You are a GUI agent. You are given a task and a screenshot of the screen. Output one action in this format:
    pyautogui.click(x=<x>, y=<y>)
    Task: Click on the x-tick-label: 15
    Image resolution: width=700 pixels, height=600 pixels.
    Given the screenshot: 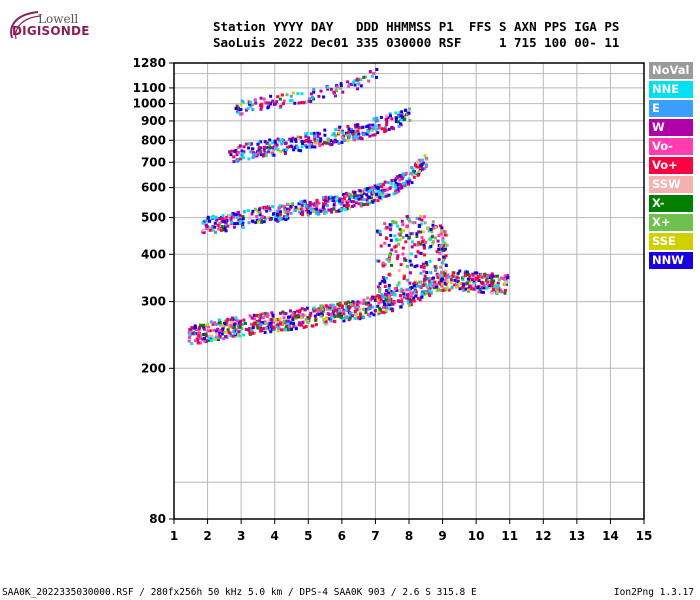 What is the action you would take?
    pyautogui.click(x=644, y=536)
    